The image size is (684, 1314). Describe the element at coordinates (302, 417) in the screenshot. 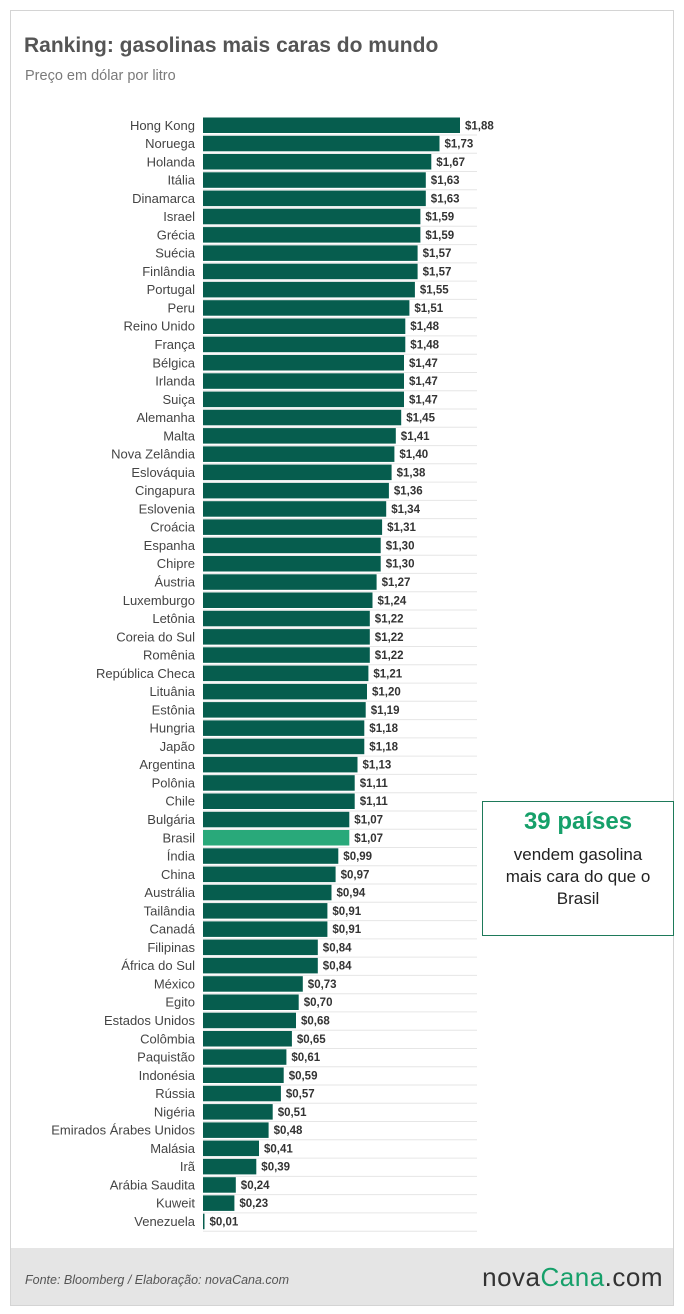

I see `bar-alemanha` at that location.